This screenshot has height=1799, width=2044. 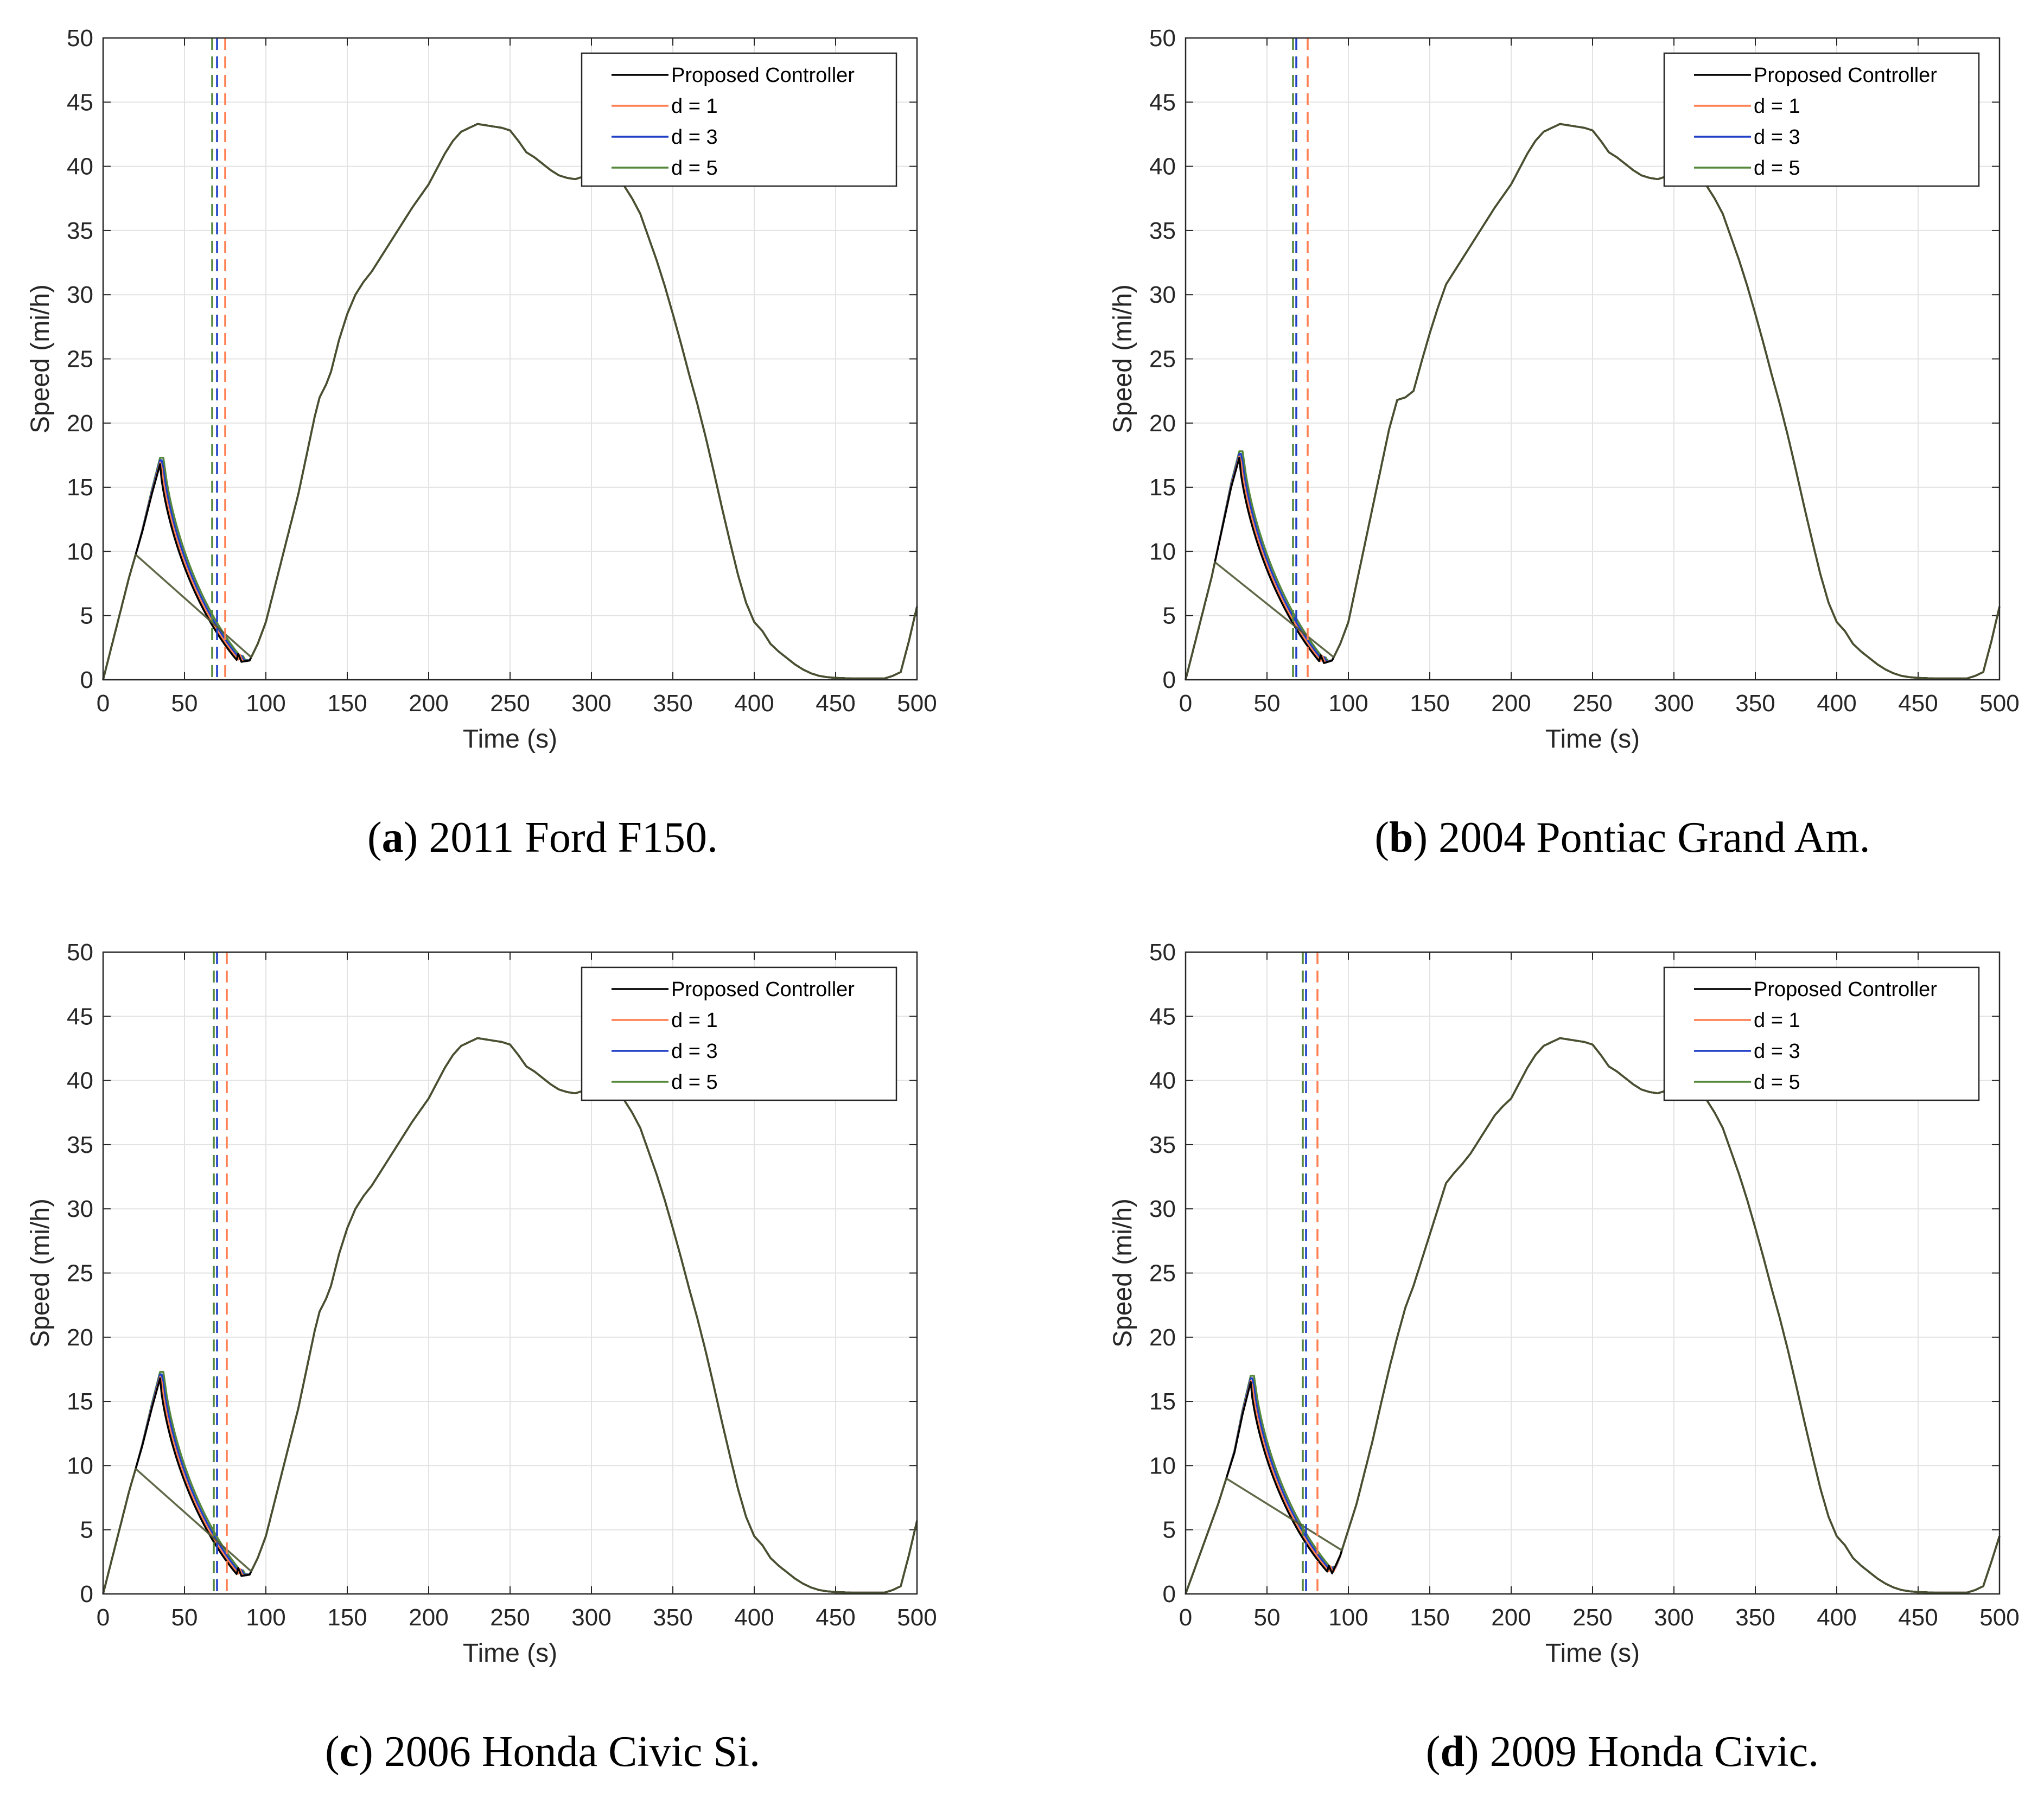 I want to click on x-tick-label: 0, so click(x=1185, y=703).